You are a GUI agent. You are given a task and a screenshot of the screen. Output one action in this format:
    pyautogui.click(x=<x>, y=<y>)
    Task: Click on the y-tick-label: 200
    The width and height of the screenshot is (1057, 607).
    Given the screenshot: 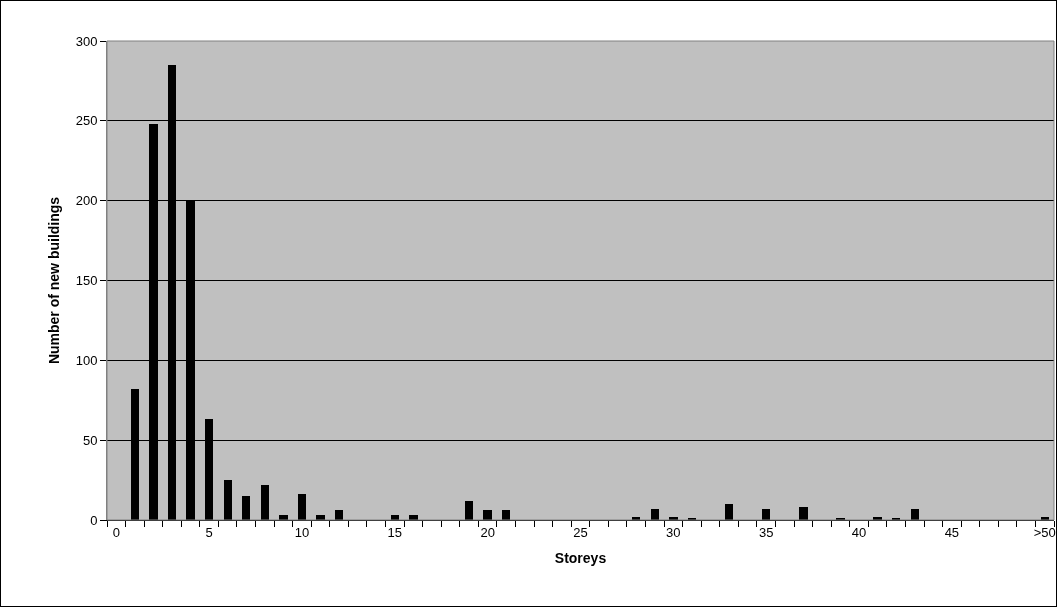 What is the action you would take?
    pyautogui.click(x=86, y=201)
    